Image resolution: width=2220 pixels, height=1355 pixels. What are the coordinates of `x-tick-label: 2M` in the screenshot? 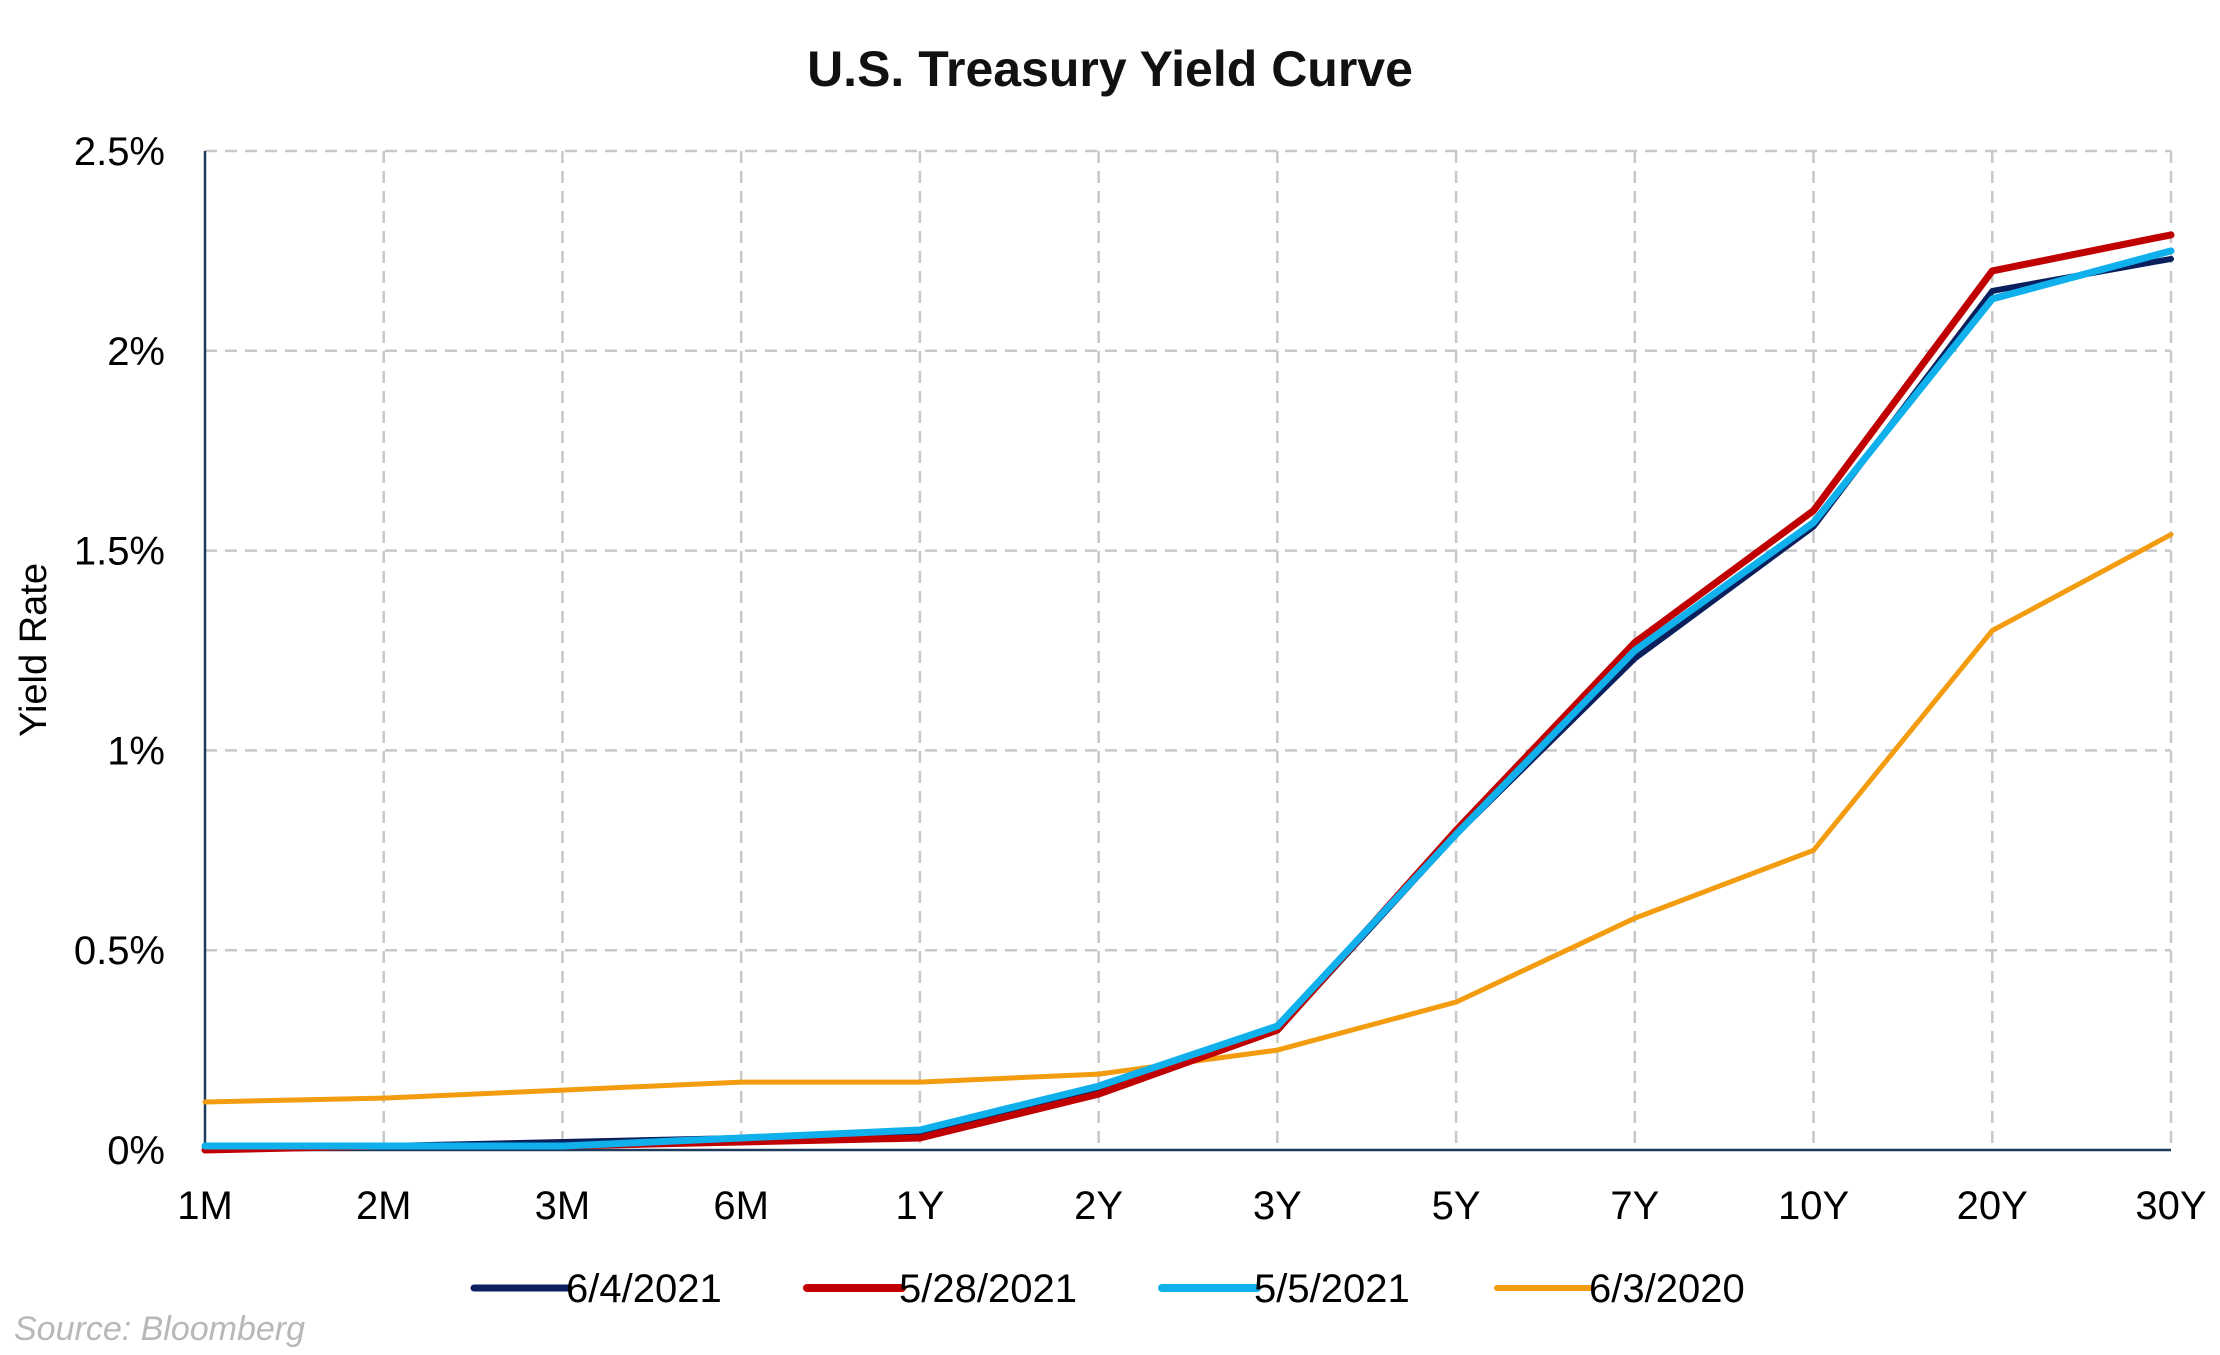 It's located at (384, 1206).